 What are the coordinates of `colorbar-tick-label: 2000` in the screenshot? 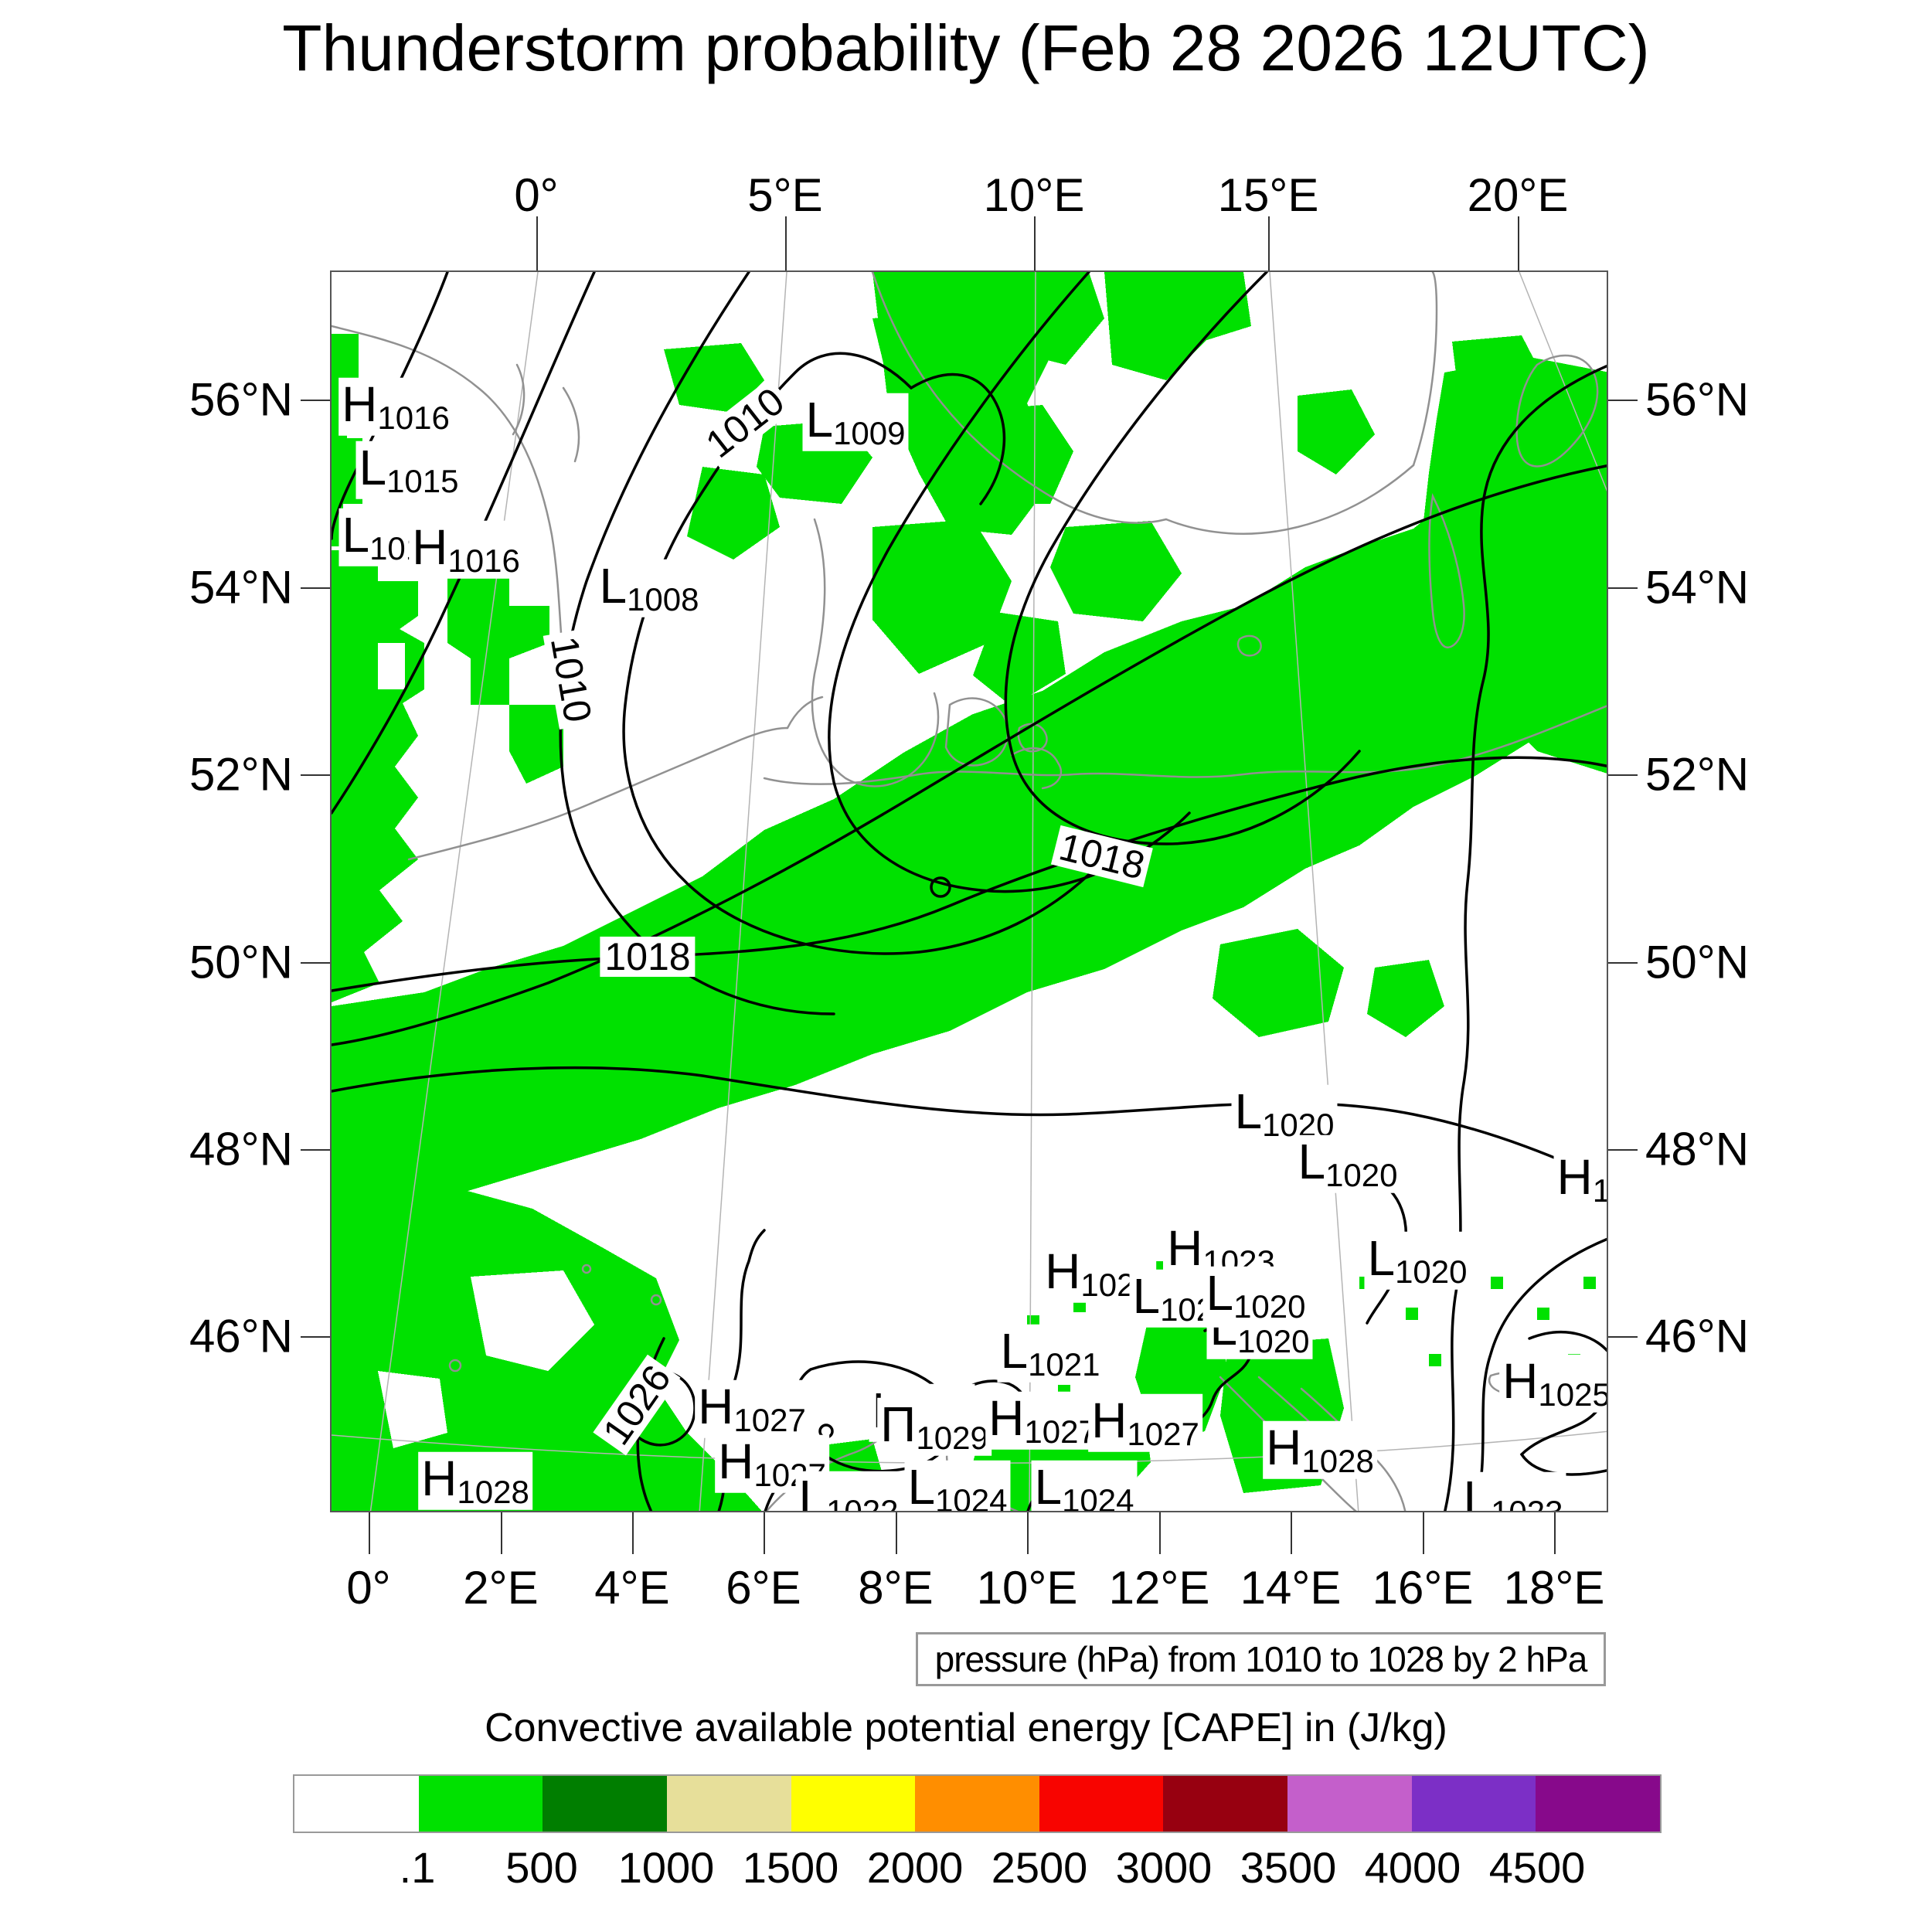 It's located at (915, 1868).